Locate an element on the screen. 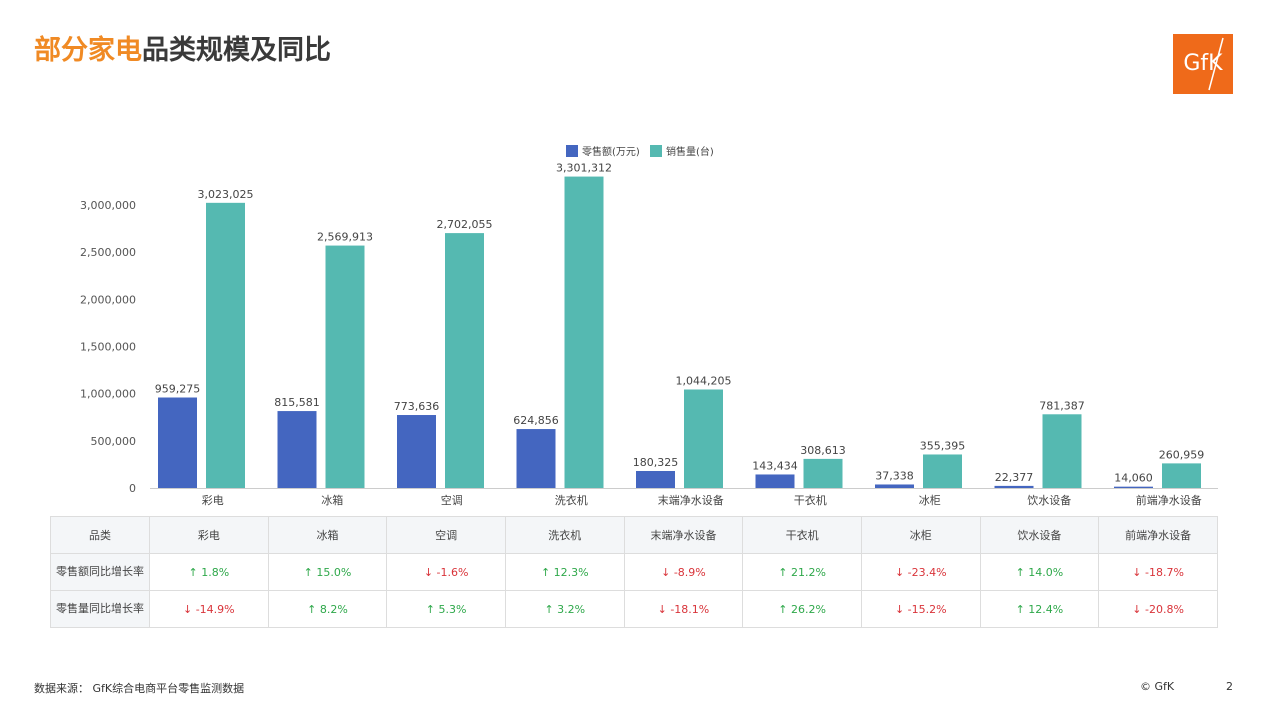 The width and height of the screenshot is (1268, 713). growth-cell: ↑ 3.2% is located at coordinates (564, 609).